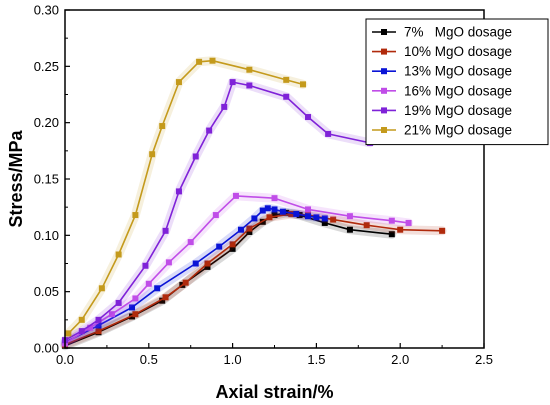 The width and height of the screenshot is (550, 405). I want to click on legend-label: 10% MgO dosage, so click(458, 51).